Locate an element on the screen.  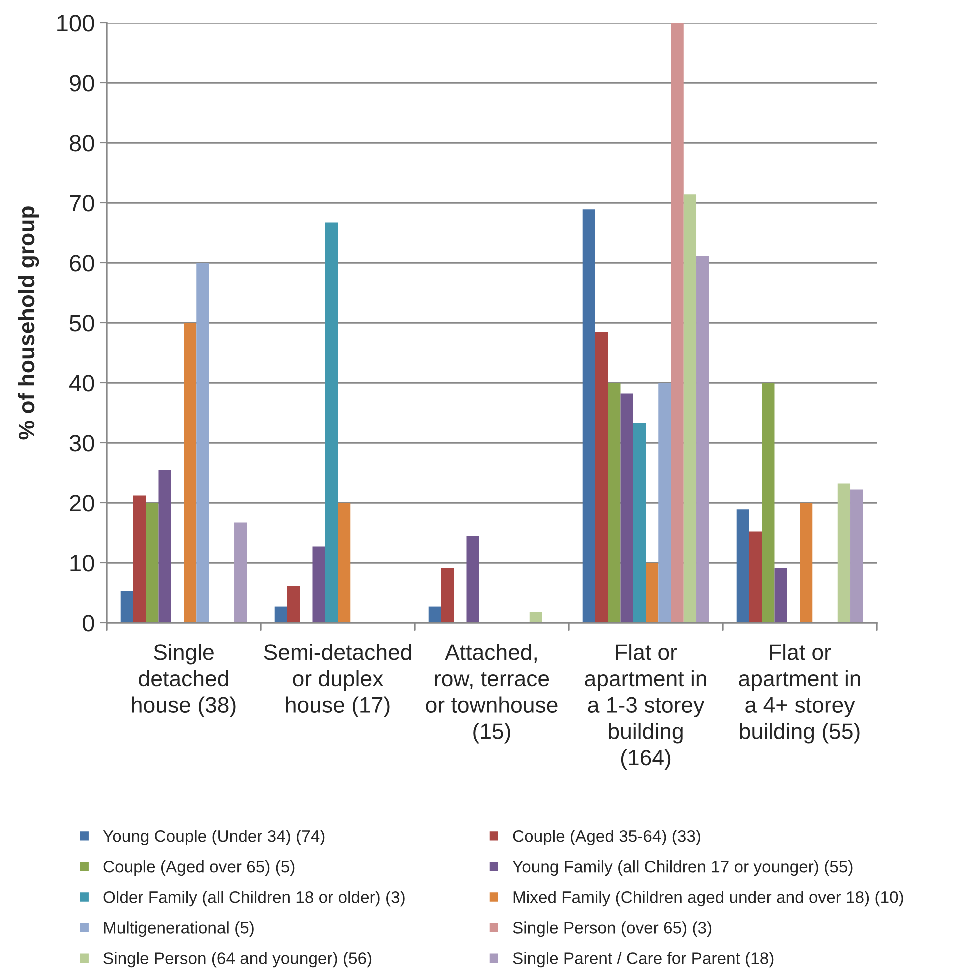
y-tick-label: 100 is located at coordinates (76, 23).